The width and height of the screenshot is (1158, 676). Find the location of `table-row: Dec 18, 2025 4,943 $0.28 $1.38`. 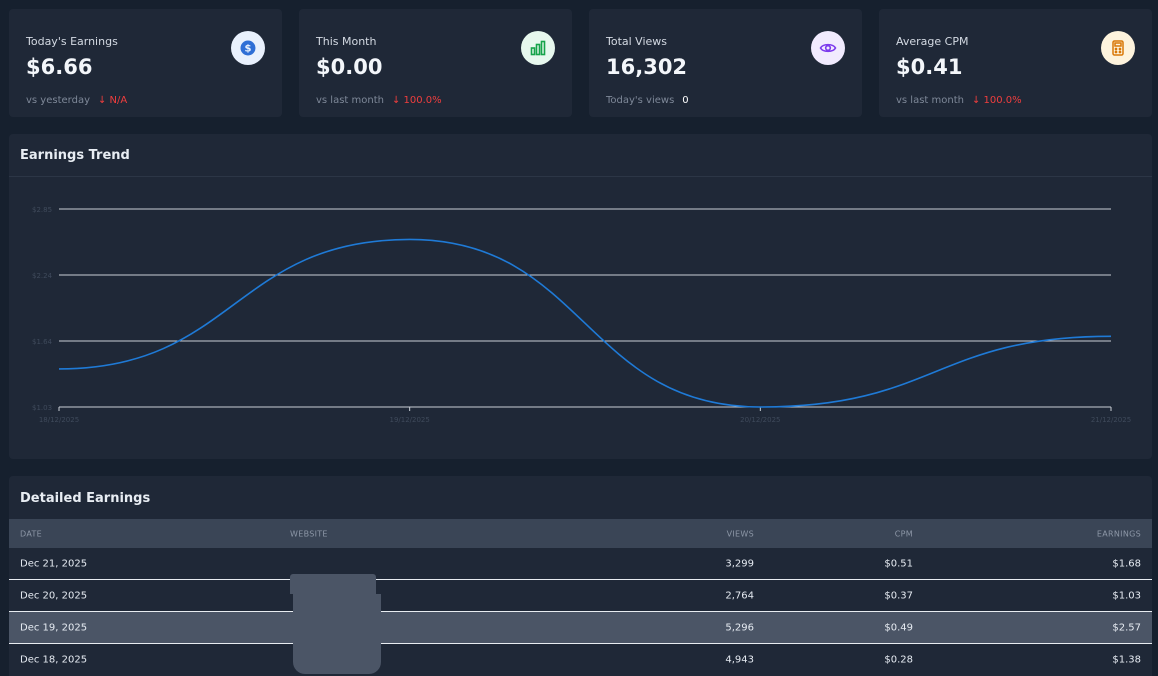

table-row: Dec 18, 2025 4,943 $0.28 $1.38 is located at coordinates (580, 660).